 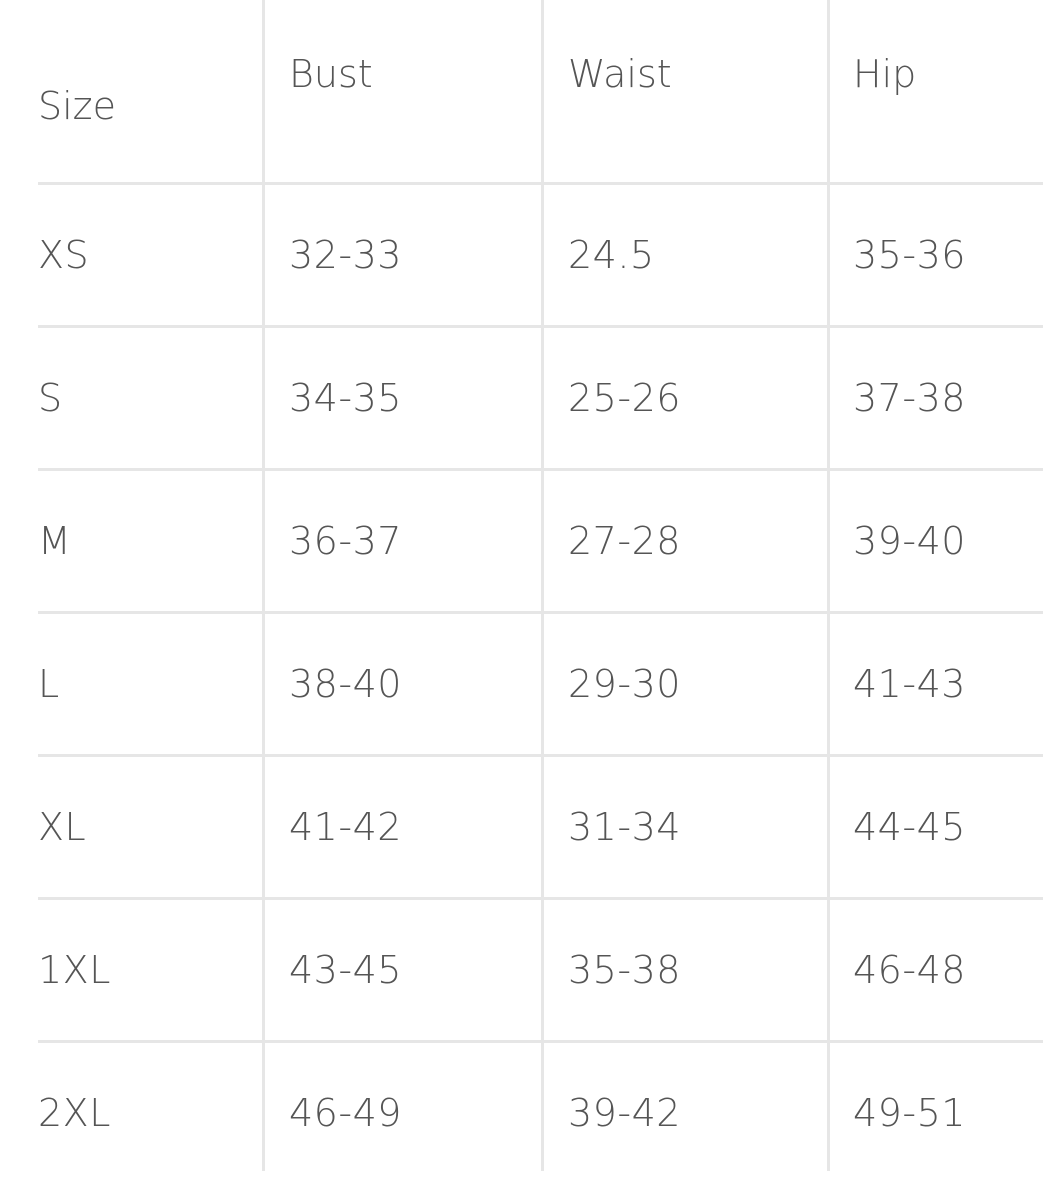 What do you see at coordinates (49, 684) in the screenshot?
I see `cell-size: L` at bounding box center [49, 684].